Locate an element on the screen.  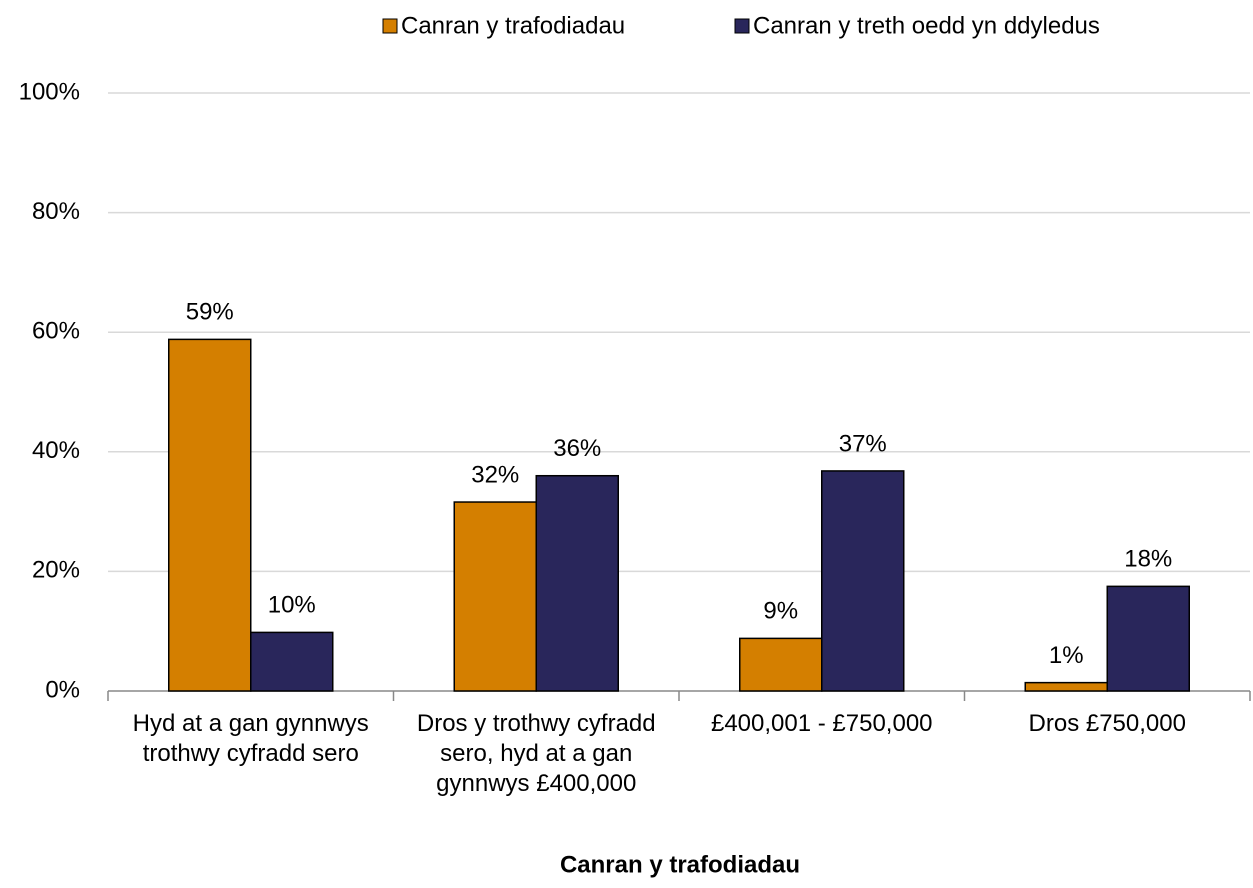
data-label: 18% is located at coordinates (1148, 559).